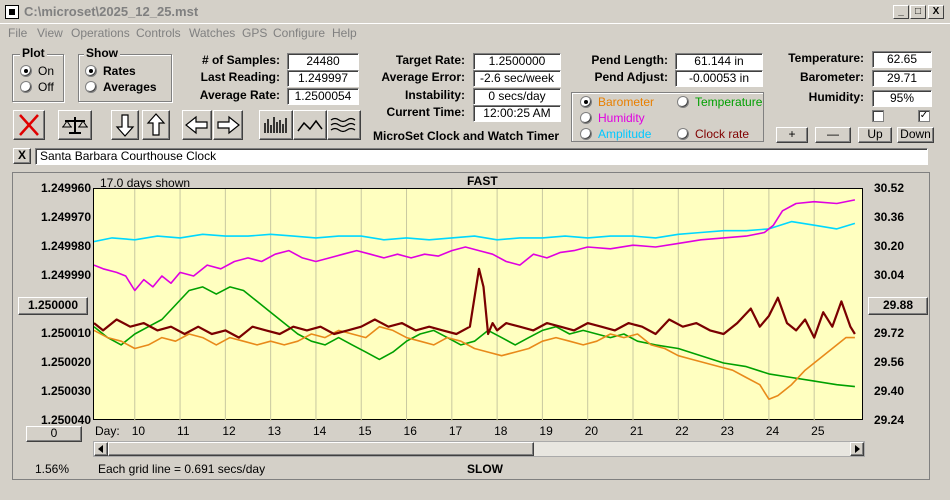  Describe the element at coordinates (65, 391) in the screenshot. I see `left-tick-label: 1.250030` at that location.